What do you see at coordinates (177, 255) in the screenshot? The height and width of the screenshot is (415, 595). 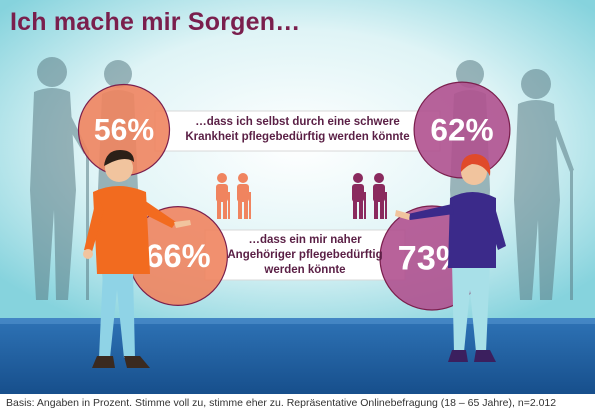 I see `bubble-label-left-2: 66%` at bounding box center [177, 255].